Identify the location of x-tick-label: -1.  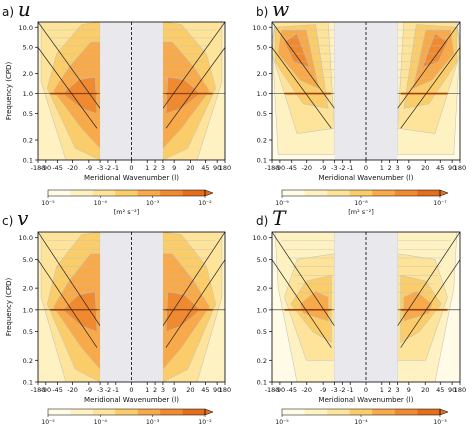
(116, 168).